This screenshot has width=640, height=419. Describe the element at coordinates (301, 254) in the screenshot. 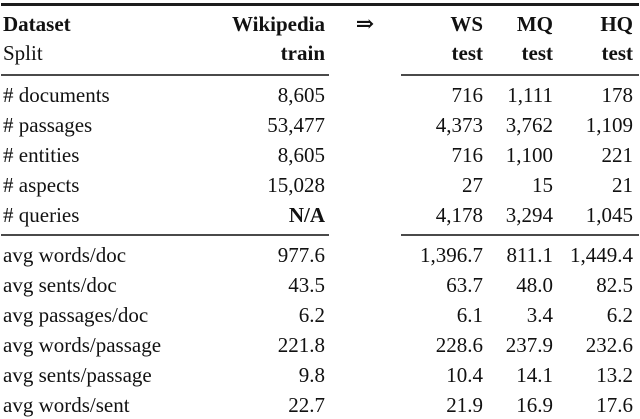

I see `value-cell-wikipedia-train: 977.6` at that location.